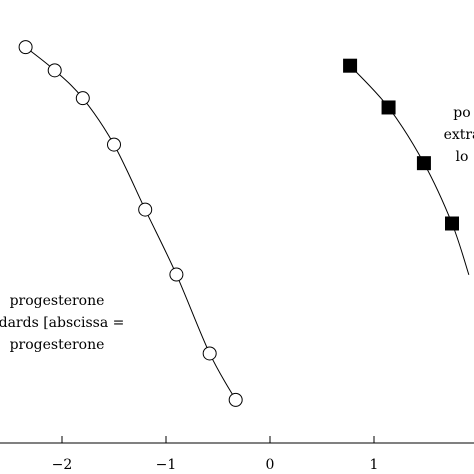 The width and height of the screenshot is (474, 474). I want to click on x-axis: −2 −1 0 1, so click(237, 454).